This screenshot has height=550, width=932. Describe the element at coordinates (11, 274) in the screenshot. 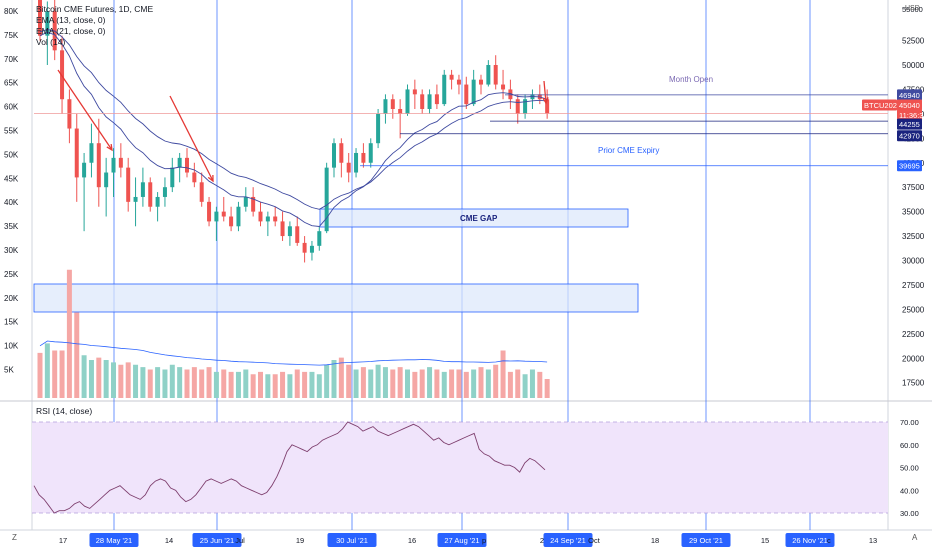

I see `left-axis-tick: 25K` at that location.